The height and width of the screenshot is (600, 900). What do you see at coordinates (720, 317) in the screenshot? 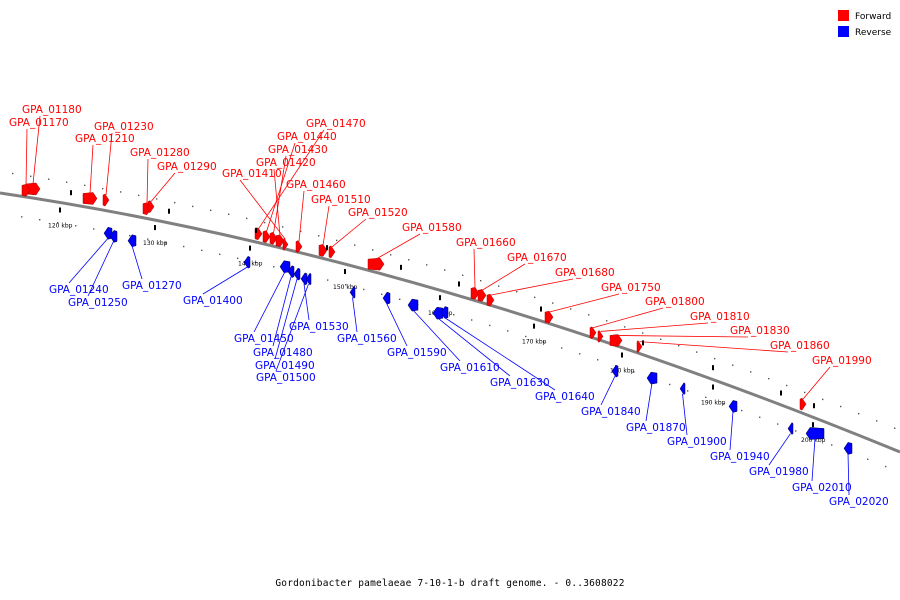
I see `forward-gene-label: GPA_01810` at bounding box center [720, 317].